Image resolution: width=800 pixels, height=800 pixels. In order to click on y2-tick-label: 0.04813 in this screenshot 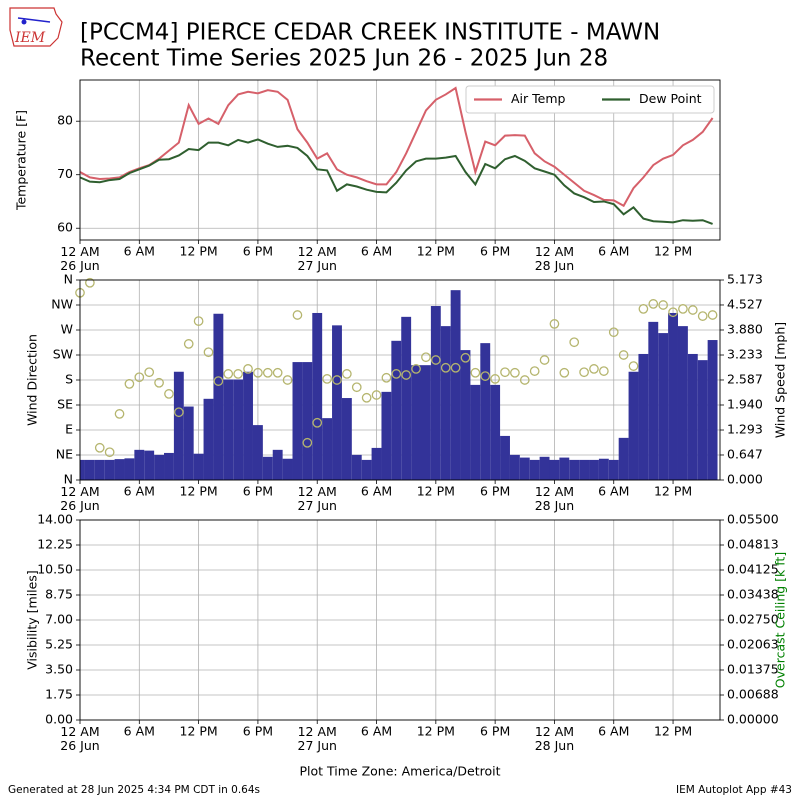, I will do `click(753, 544)`.